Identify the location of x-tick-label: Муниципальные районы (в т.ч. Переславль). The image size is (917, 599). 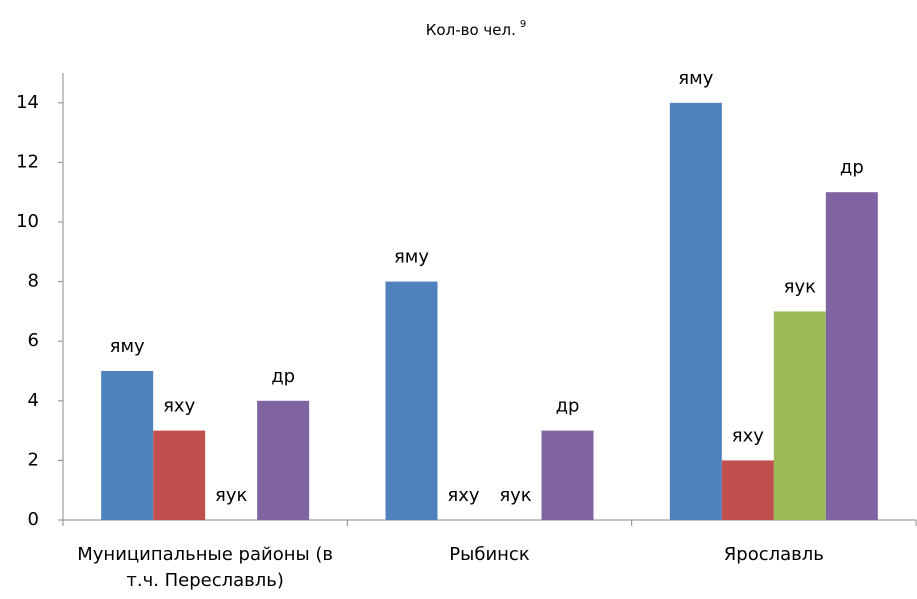
(205, 567).